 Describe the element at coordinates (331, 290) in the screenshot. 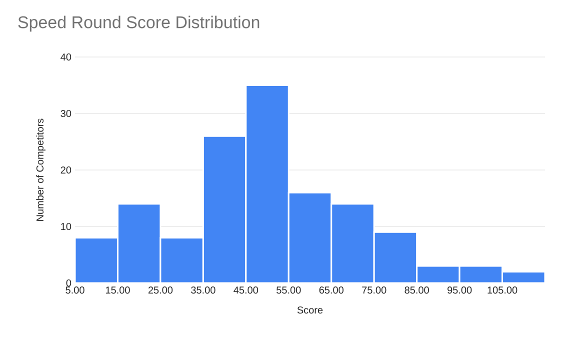

I see `x-tick-label: 65.00` at that location.